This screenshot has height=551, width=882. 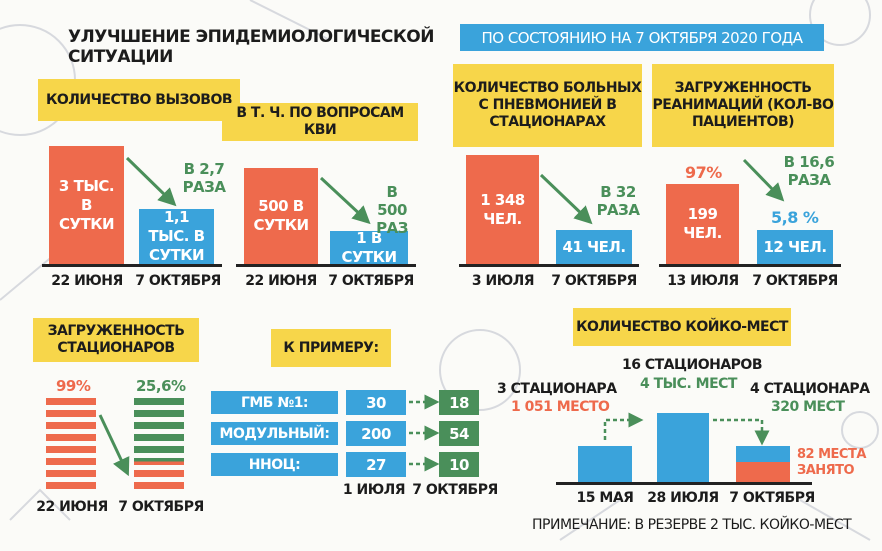 What do you see at coordinates (684, 483) in the screenshot?
I see `beds-baseline` at bounding box center [684, 483].